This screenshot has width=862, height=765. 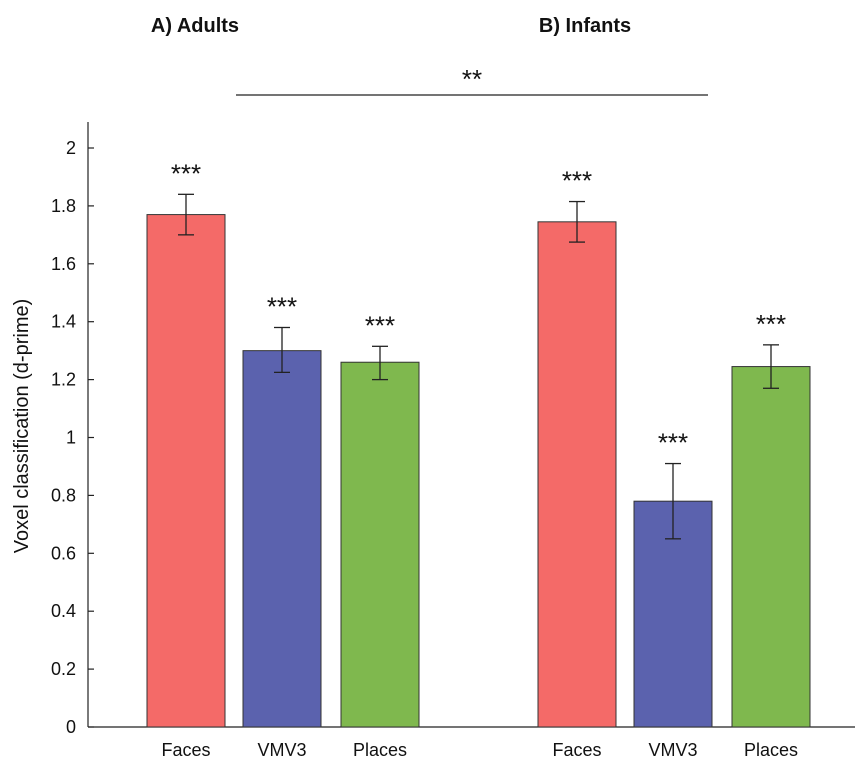 I want to click on y-tick-label: 0, so click(x=71, y=727).